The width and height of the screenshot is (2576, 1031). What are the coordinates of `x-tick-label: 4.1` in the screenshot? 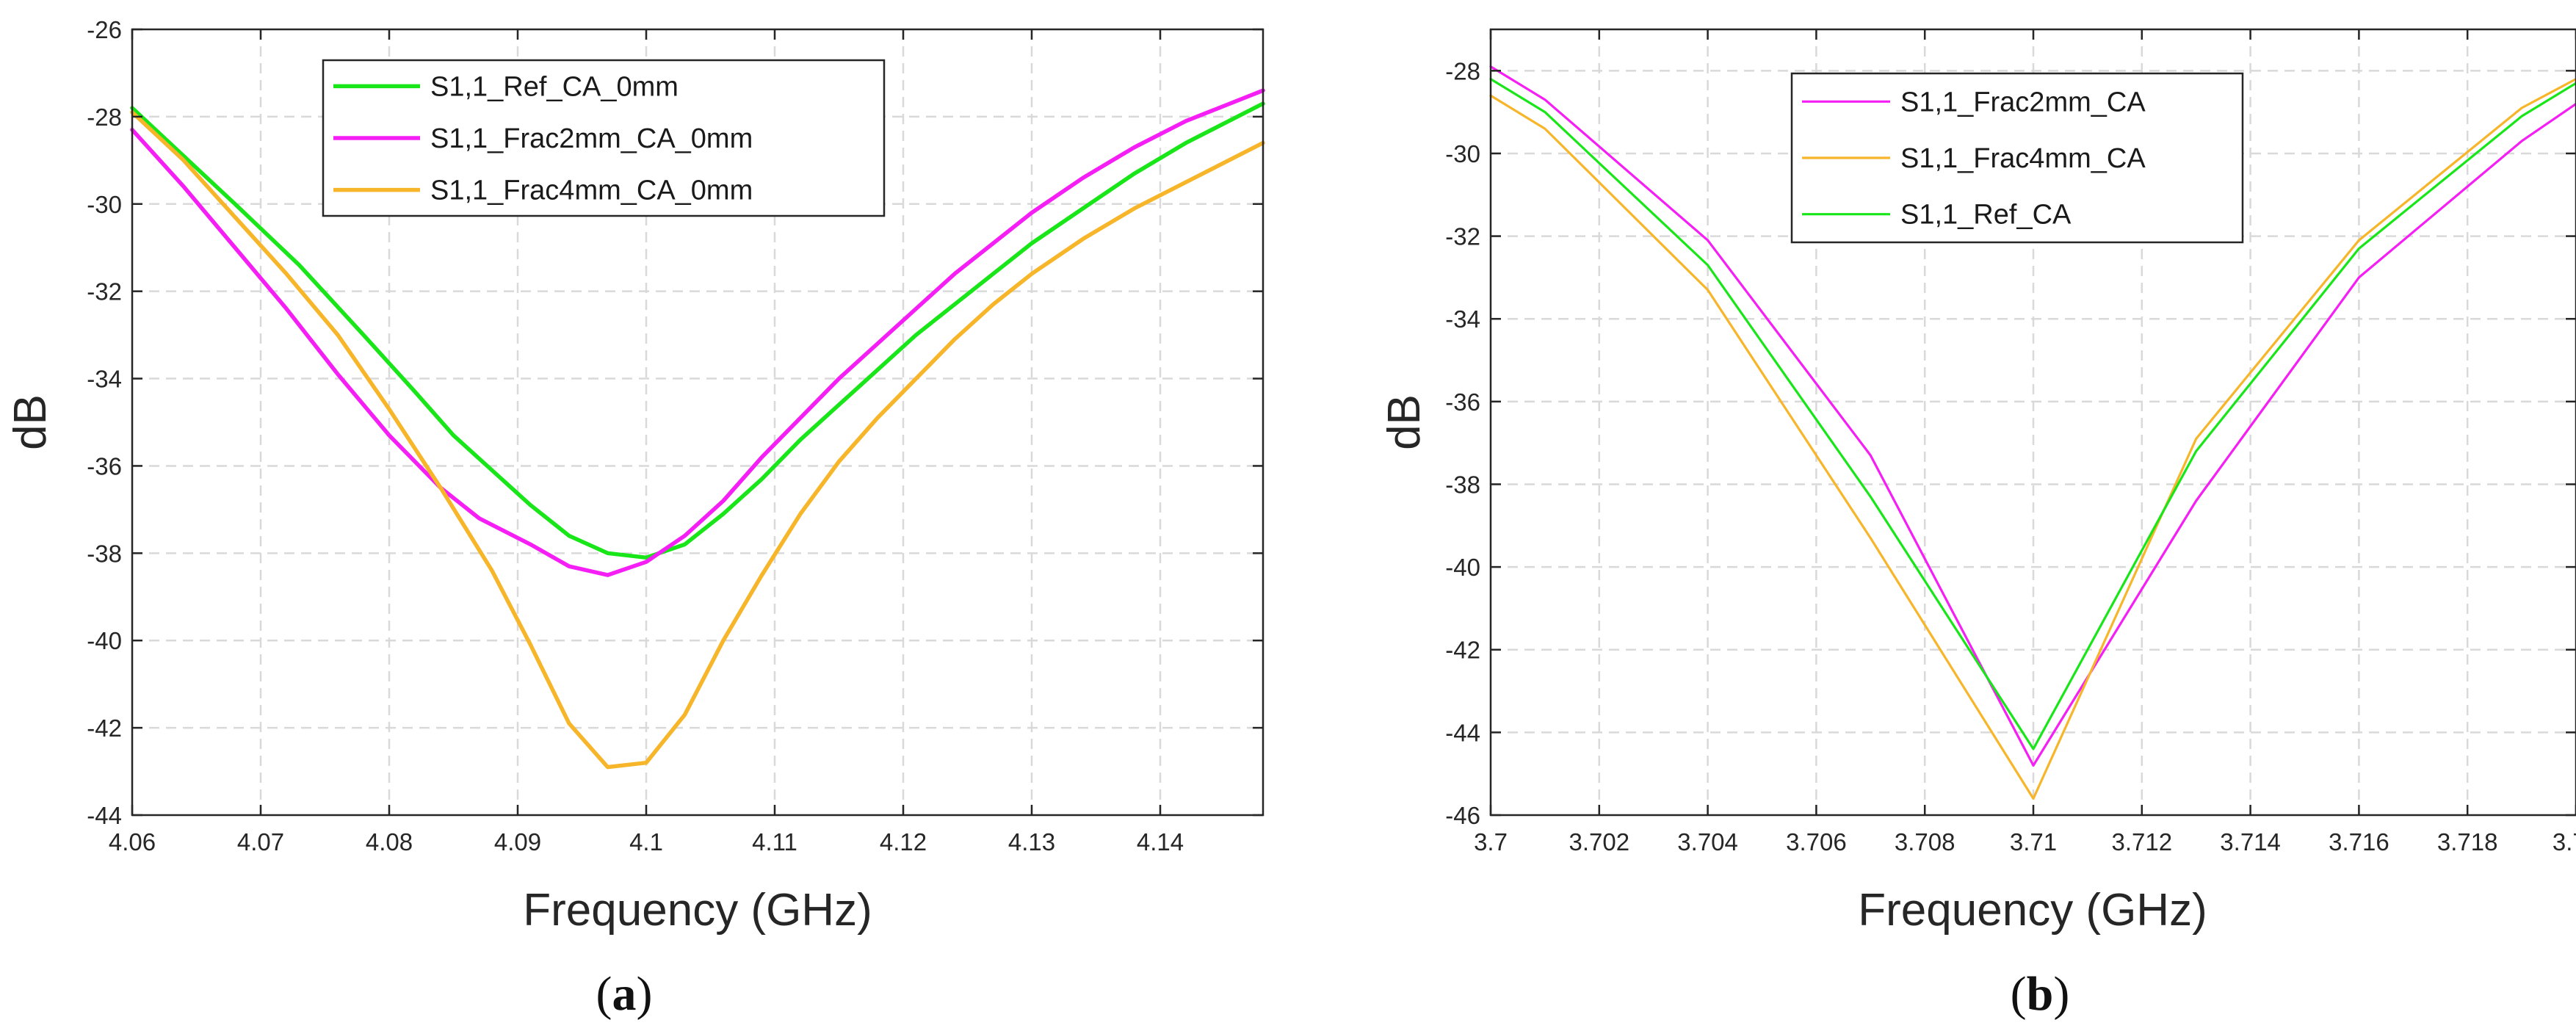 It's located at (646, 841).